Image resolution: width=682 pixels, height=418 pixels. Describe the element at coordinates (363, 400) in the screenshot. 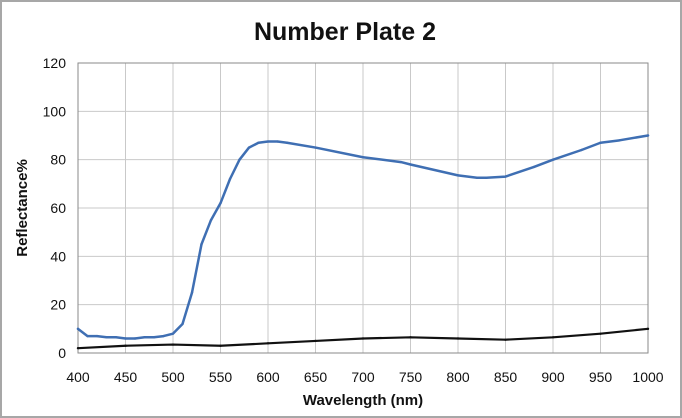

I see `x-axis-label: Wavelength (nm)` at that location.